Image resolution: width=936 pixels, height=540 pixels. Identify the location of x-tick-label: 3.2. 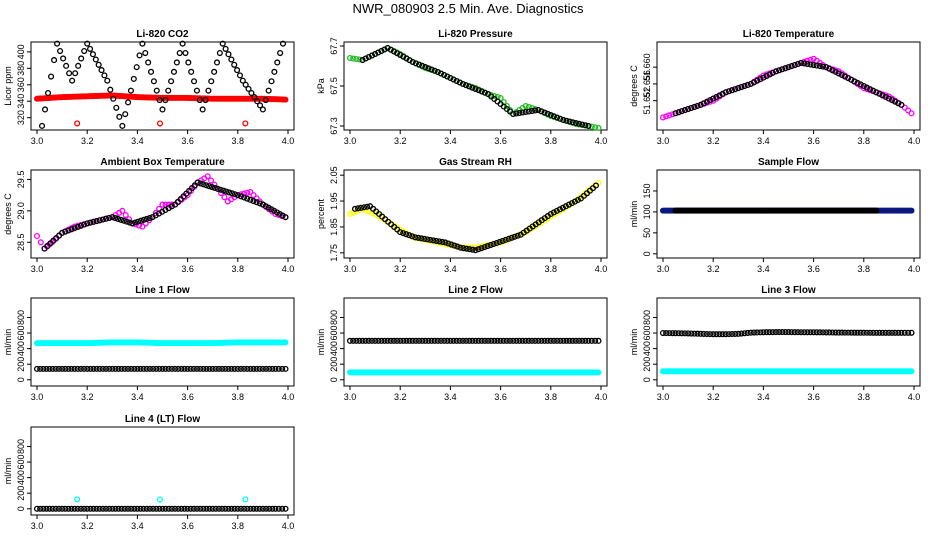
(400, 141).